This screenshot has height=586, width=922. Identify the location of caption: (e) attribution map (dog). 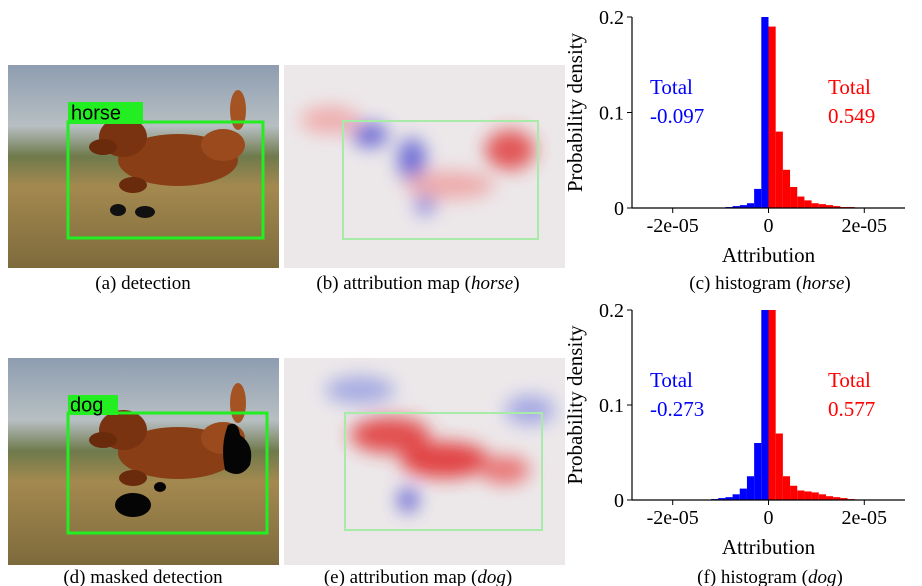
(418, 576).